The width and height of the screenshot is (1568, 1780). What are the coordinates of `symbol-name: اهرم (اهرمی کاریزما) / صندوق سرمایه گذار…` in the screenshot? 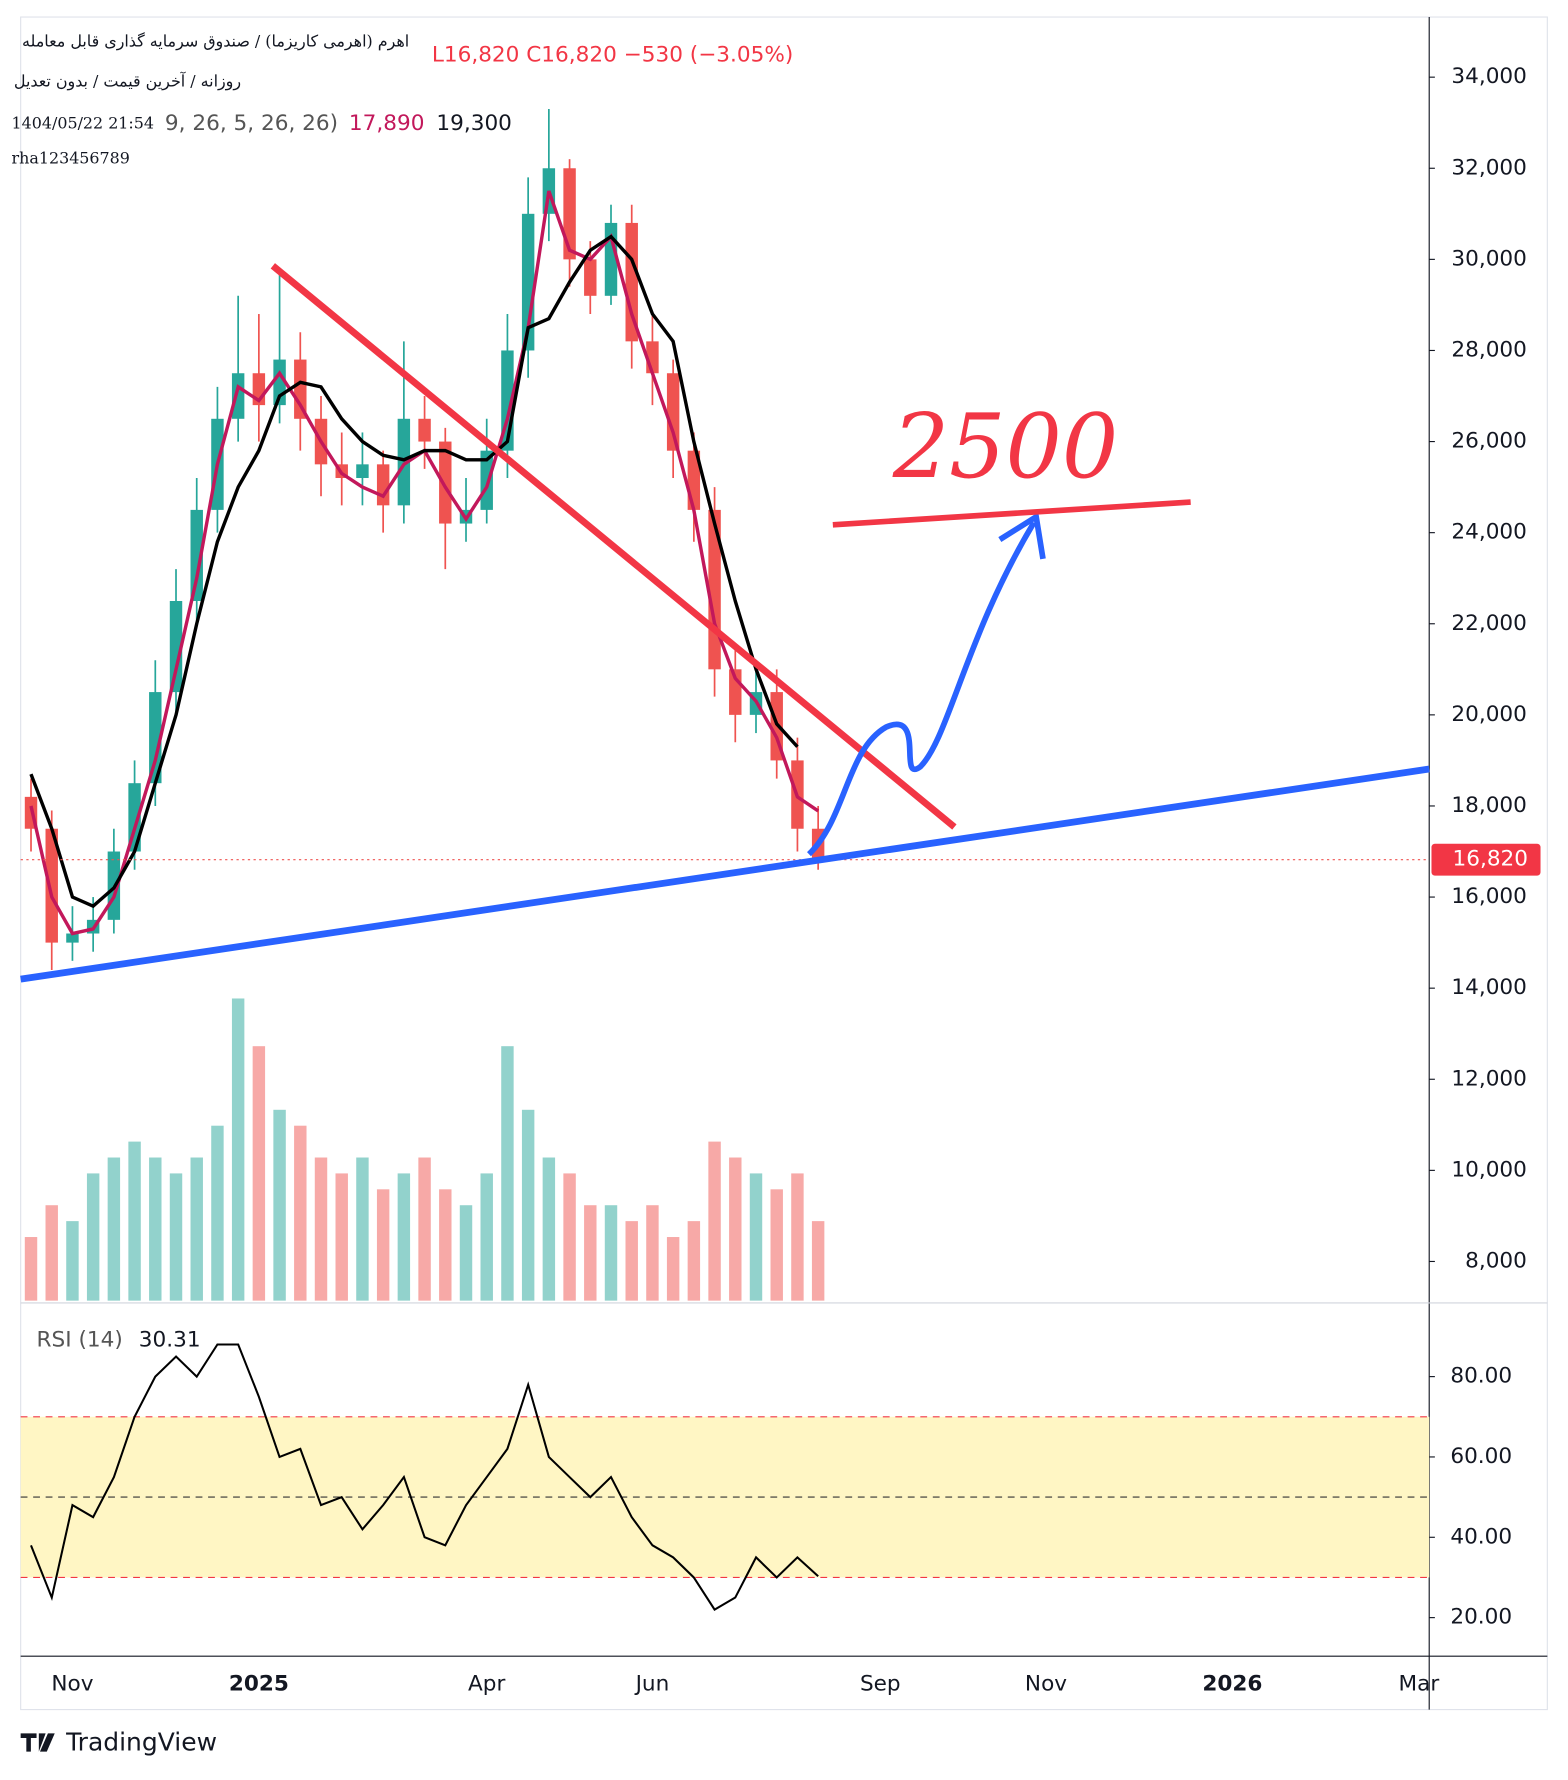 It's located at (215, 41).